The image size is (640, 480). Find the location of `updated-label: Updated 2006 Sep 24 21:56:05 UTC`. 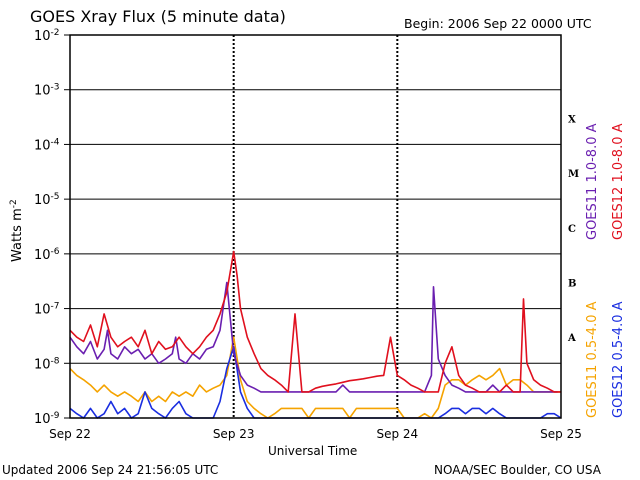

updated-label: Updated 2006 Sep 24 21:56:05 UTC is located at coordinates (110, 470).